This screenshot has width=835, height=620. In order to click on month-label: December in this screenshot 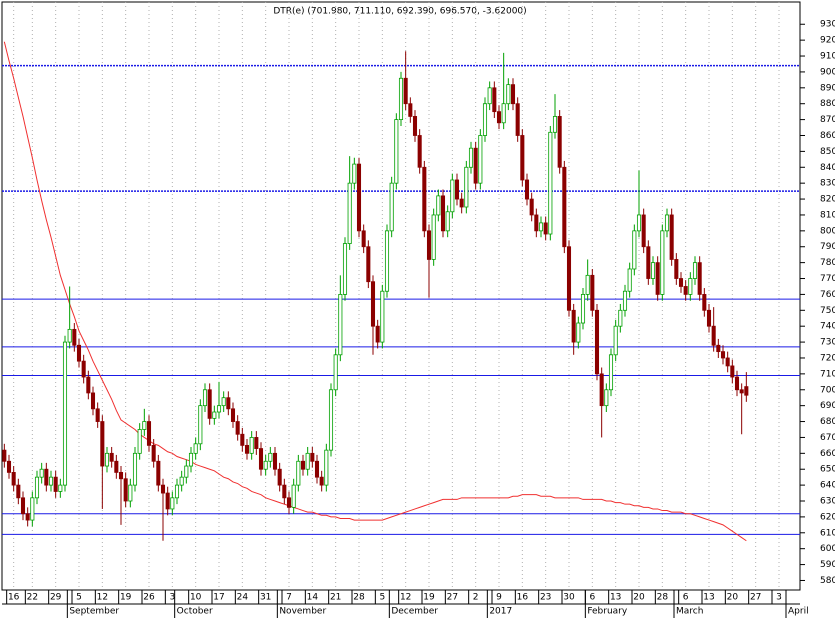, I will do `click(414, 612)`.